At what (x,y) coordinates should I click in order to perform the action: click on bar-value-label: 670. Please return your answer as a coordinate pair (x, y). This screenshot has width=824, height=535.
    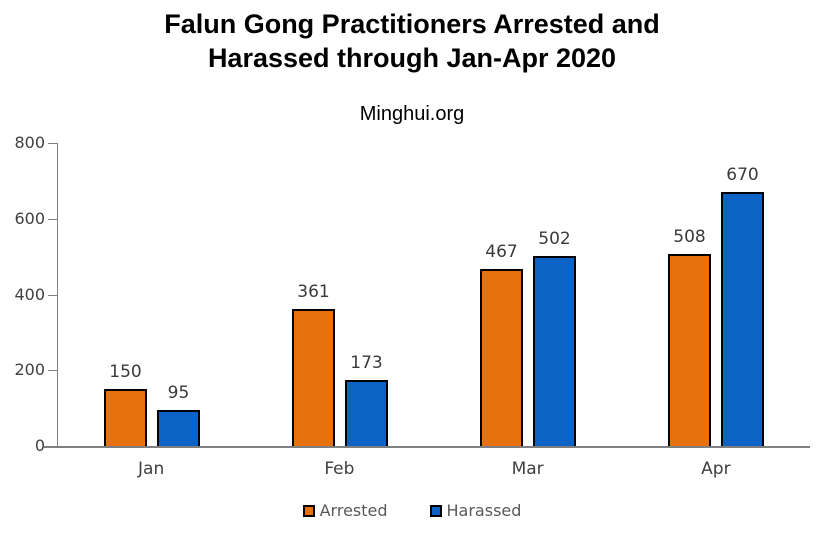
    Looking at the image, I should click on (742, 175).